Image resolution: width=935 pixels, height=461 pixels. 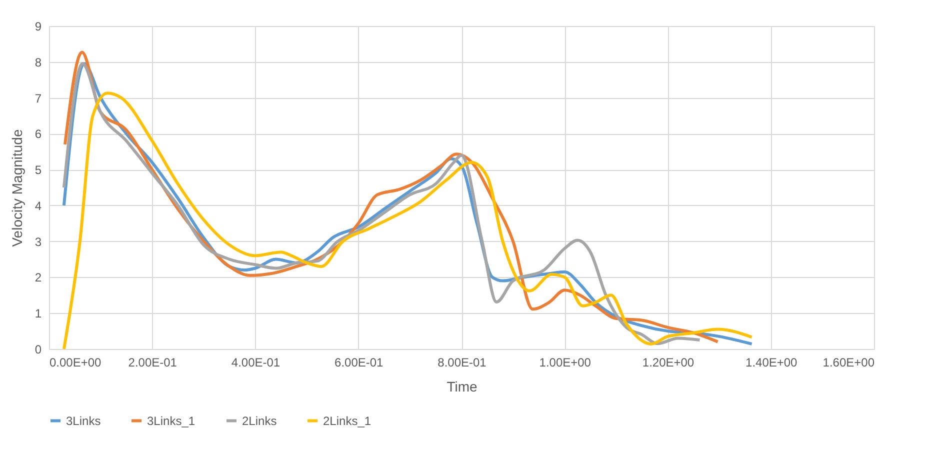 I want to click on y-tick-label: 1, so click(x=38, y=313).